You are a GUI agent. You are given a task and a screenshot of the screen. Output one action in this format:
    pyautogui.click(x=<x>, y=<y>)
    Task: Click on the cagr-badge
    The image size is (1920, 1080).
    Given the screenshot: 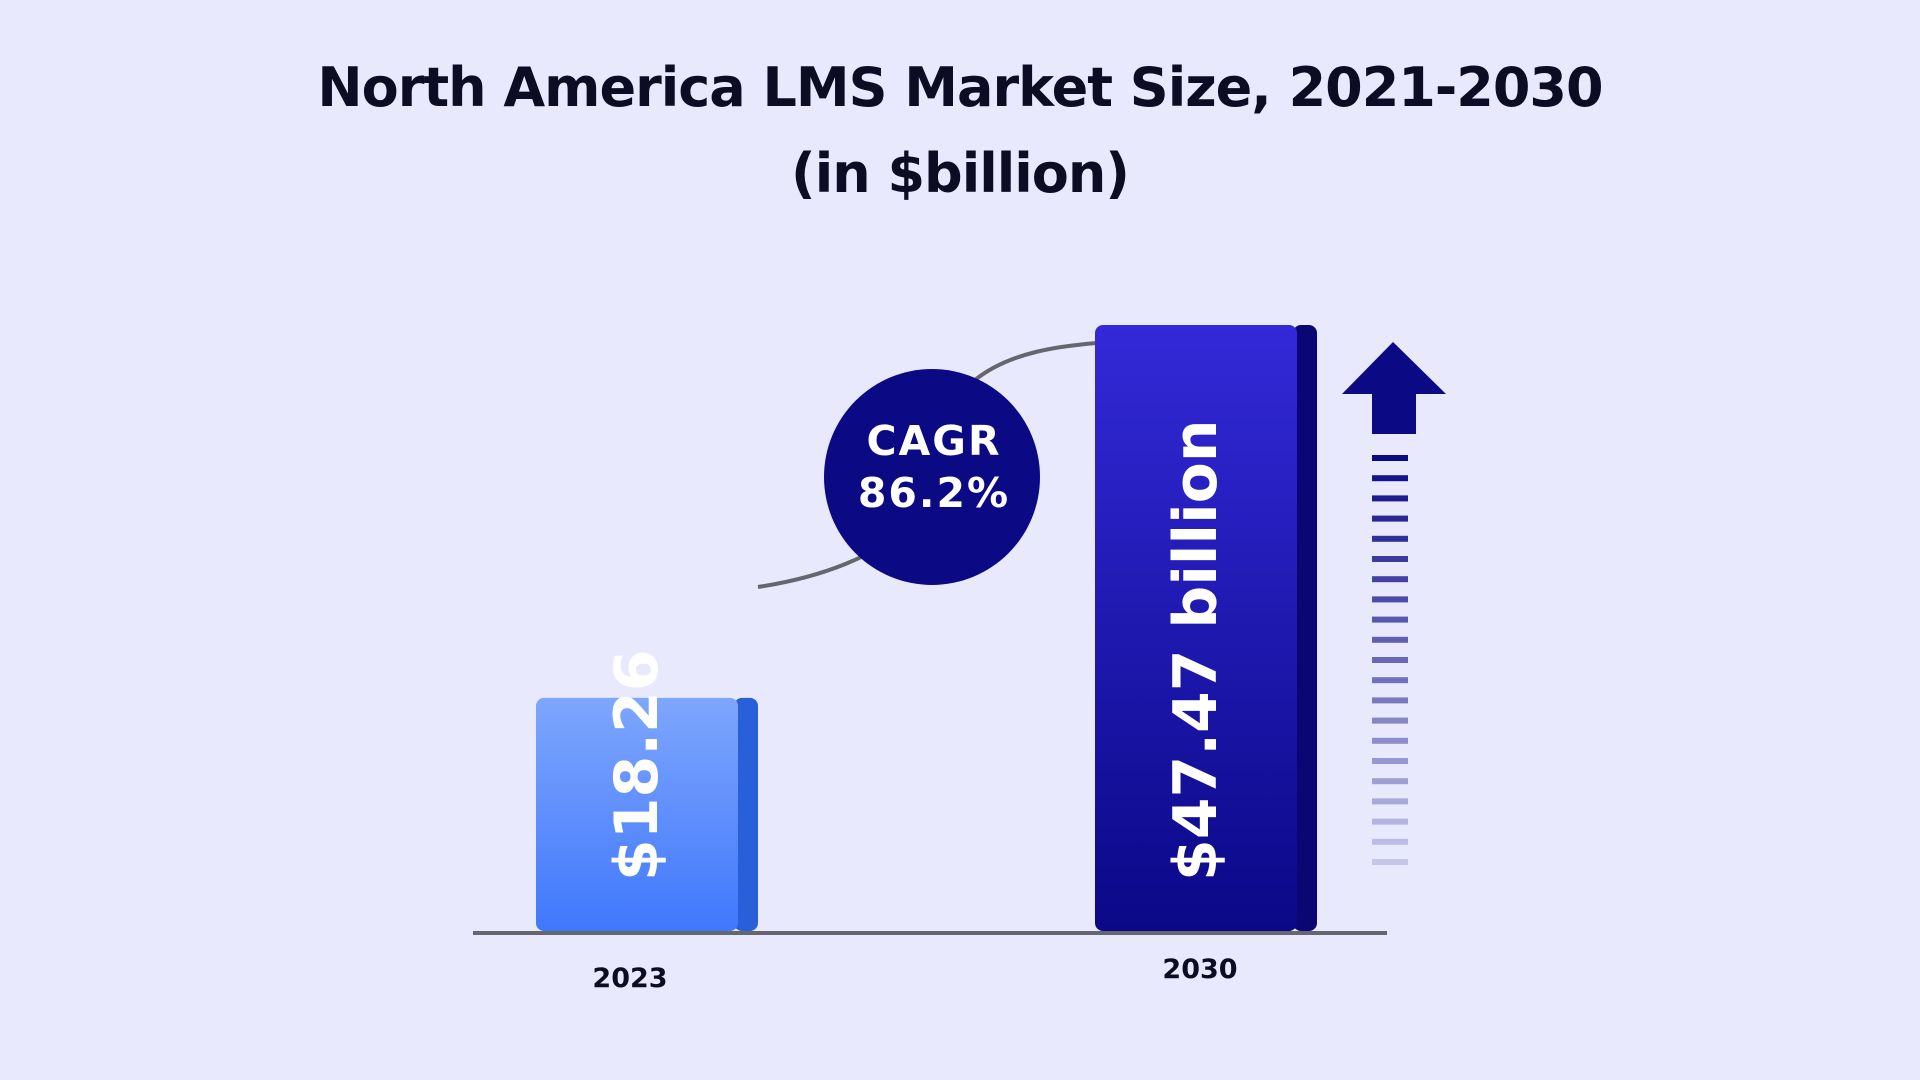 What is the action you would take?
    pyautogui.click(x=932, y=477)
    